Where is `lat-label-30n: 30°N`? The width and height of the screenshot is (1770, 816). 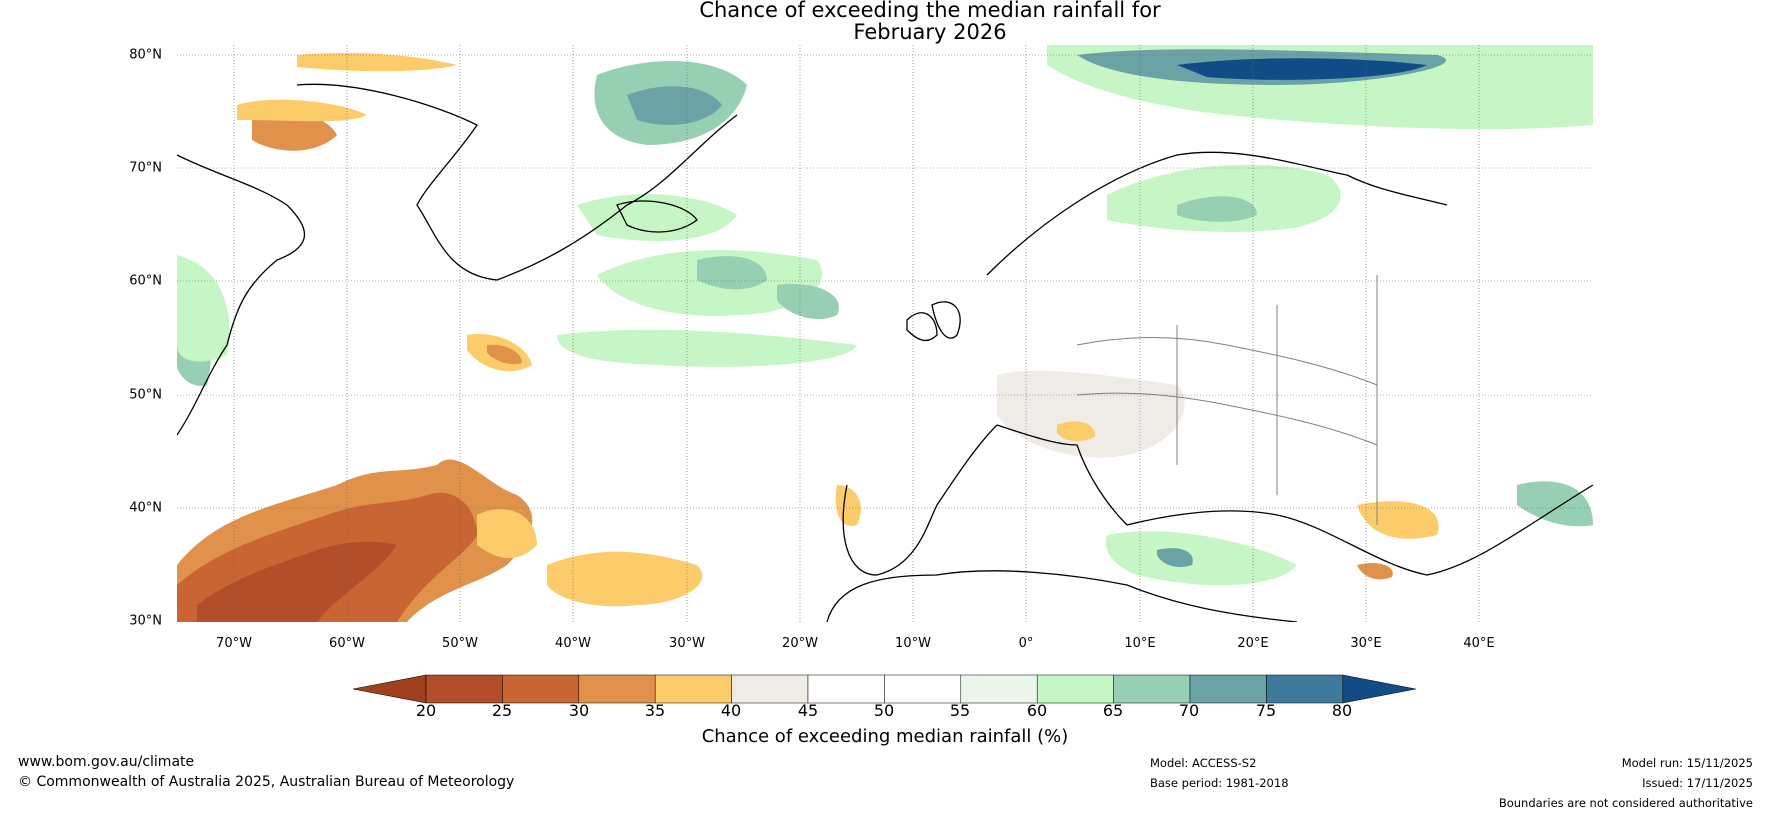 lat-label-30n: 30°N is located at coordinates (145, 621).